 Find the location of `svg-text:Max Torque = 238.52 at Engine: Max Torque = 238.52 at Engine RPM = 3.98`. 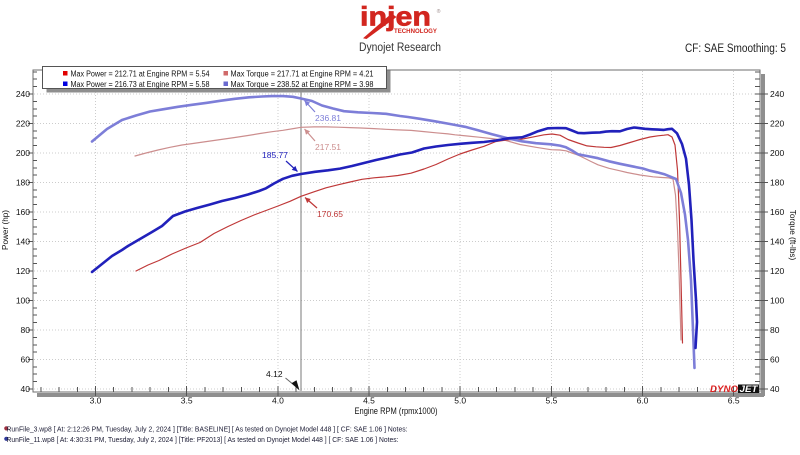

svg-text:Max Torque = 238.52 at Engine: Max Torque = 238.52 at Engine RPM = 3.98 is located at coordinates (303, 84).